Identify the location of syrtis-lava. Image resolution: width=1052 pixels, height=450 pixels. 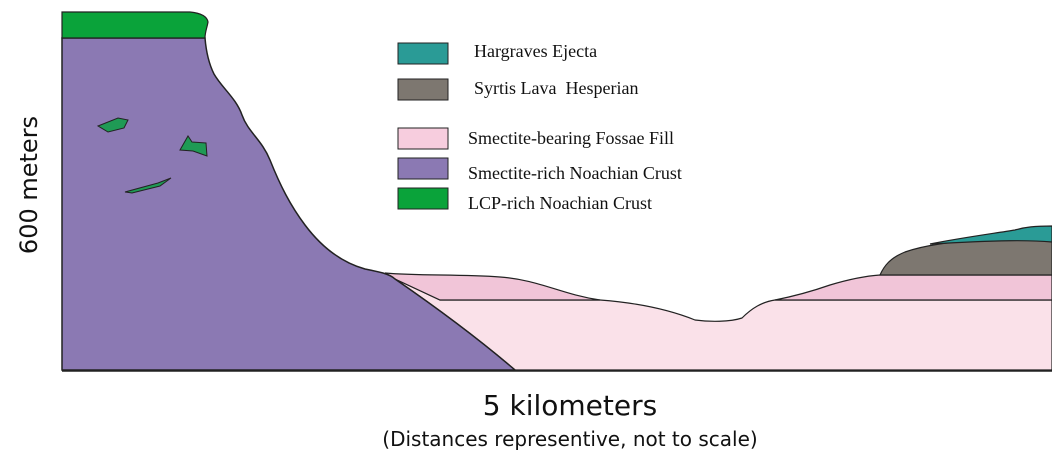
(965, 257).